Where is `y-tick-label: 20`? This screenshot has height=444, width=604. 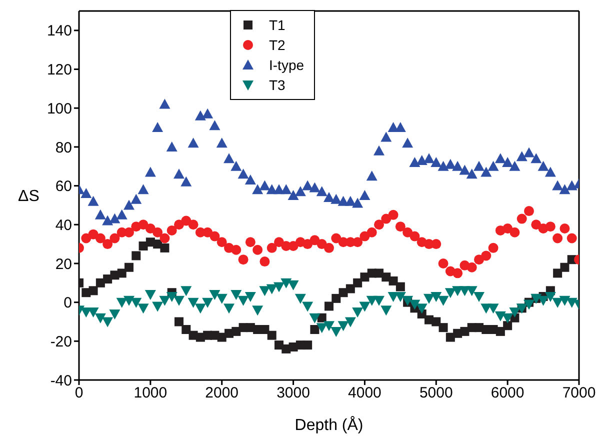 y-tick-label: 20 is located at coordinates (63, 264).